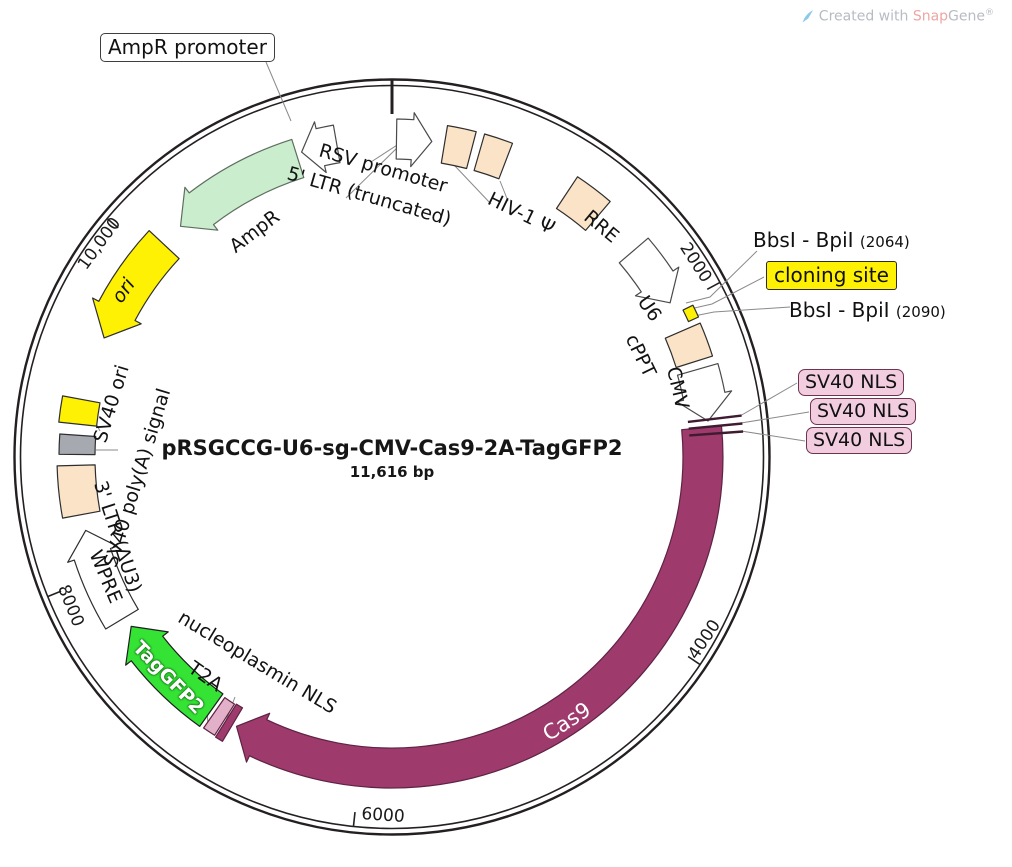 This screenshot has height=867, width=1012. Describe the element at coordinates (649, 270) in the screenshot. I see `feature-u6` at that location.